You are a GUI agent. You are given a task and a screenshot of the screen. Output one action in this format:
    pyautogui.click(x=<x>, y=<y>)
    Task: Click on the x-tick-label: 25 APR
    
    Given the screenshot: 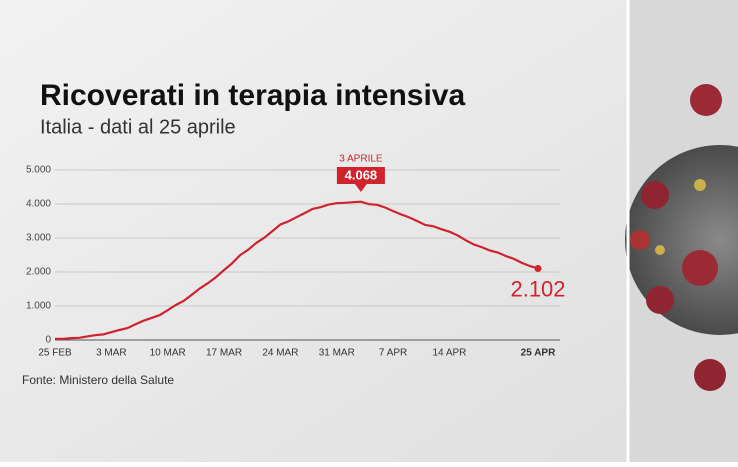 What is the action you would take?
    pyautogui.click(x=538, y=353)
    